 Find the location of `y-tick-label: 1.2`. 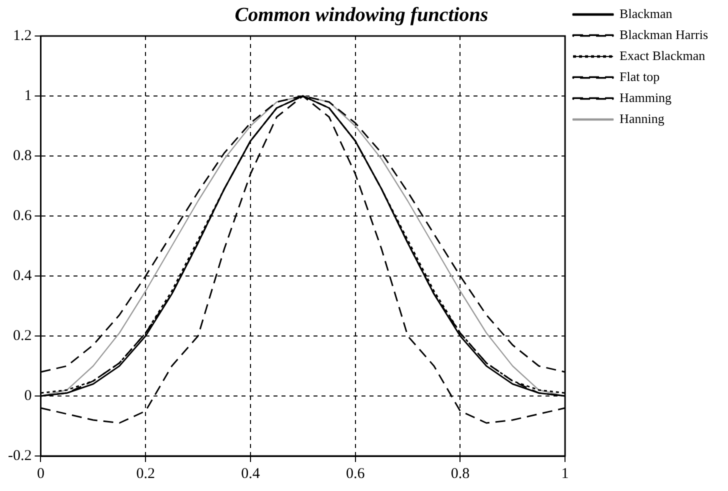

y-tick-label: 1.2 is located at coordinates (22, 36).